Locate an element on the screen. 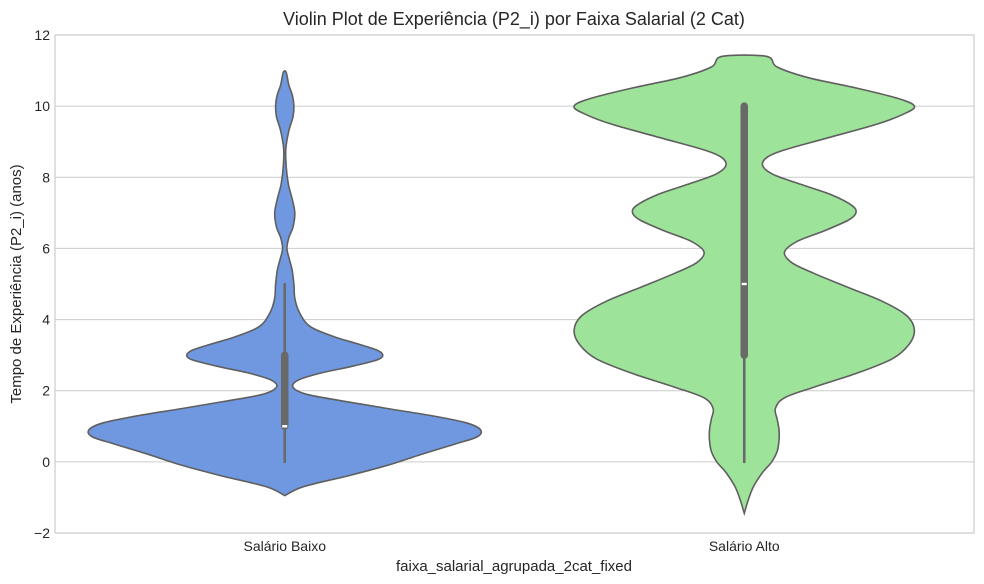  y-axis-ticks: −2 0 2 4 6 8 10 12 is located at coordinates (42, 284).